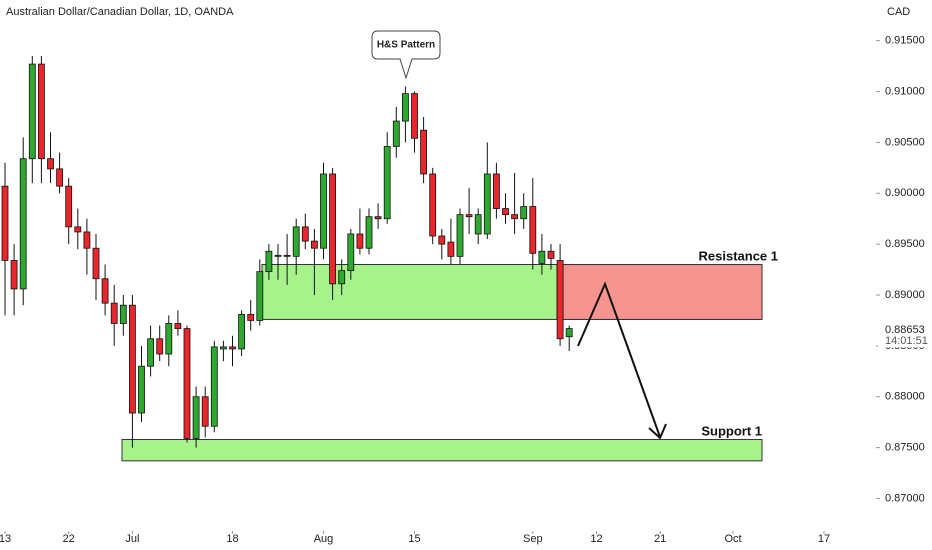 Image resolution: width=932 pixels, height=550 pixels. What do you see at coordinates (731, 430) in the screenshot?
I see `zone-label: Support 1` at bounding box center [731, 430].